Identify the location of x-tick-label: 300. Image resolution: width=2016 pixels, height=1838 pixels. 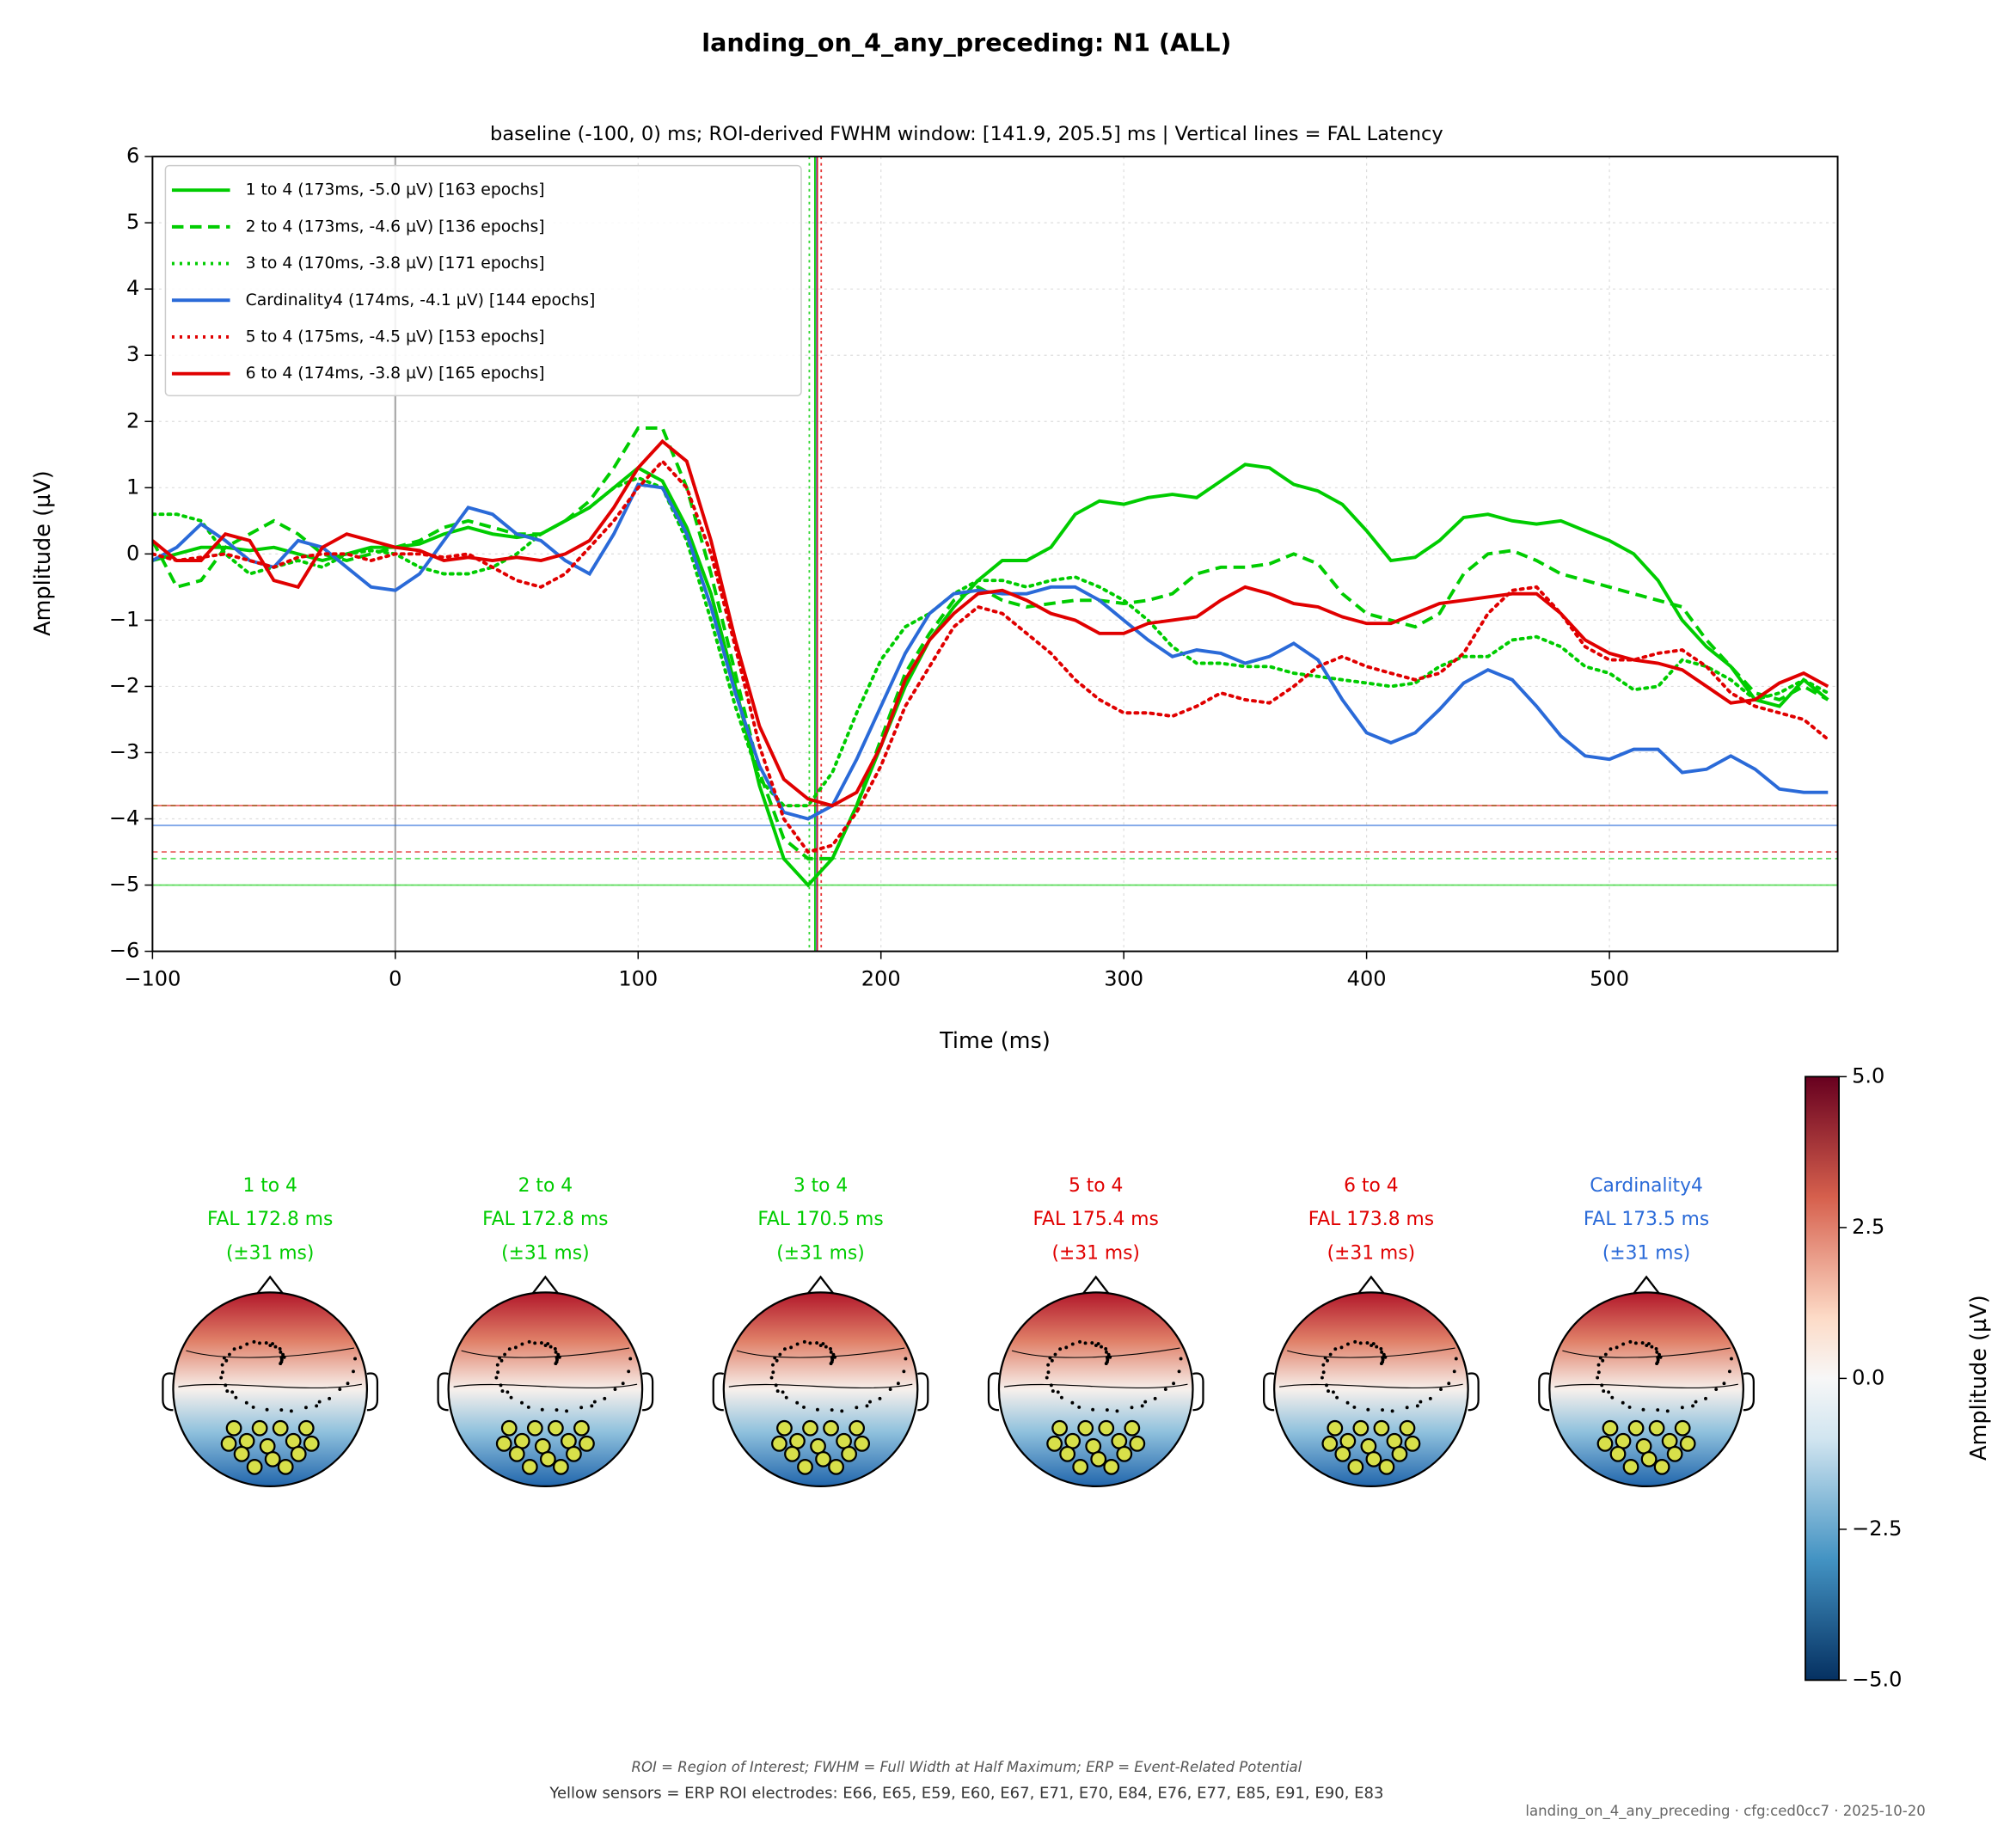
(1123, 979).